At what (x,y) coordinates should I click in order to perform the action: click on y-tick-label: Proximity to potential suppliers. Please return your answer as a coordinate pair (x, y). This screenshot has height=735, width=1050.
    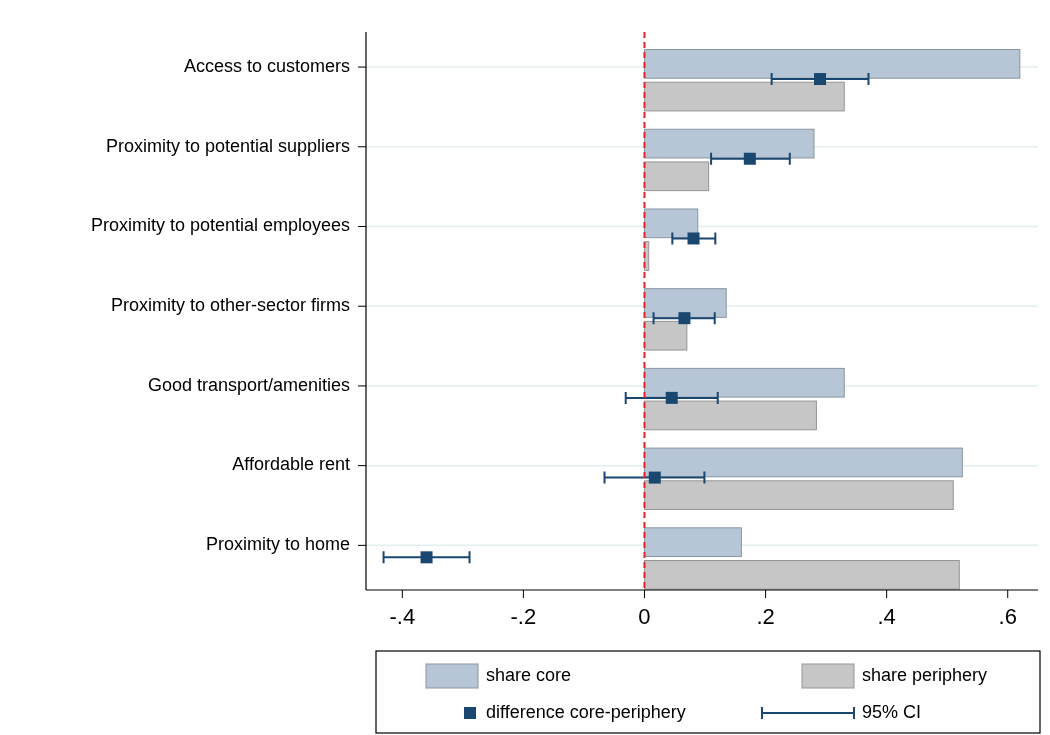
    Looking at the image, I should click on (227, 145).